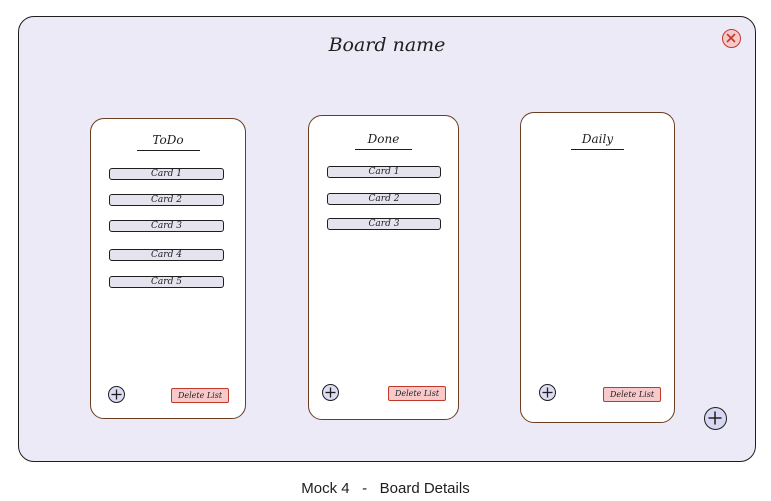  I want to click on close-board-button, so click(731, 38).